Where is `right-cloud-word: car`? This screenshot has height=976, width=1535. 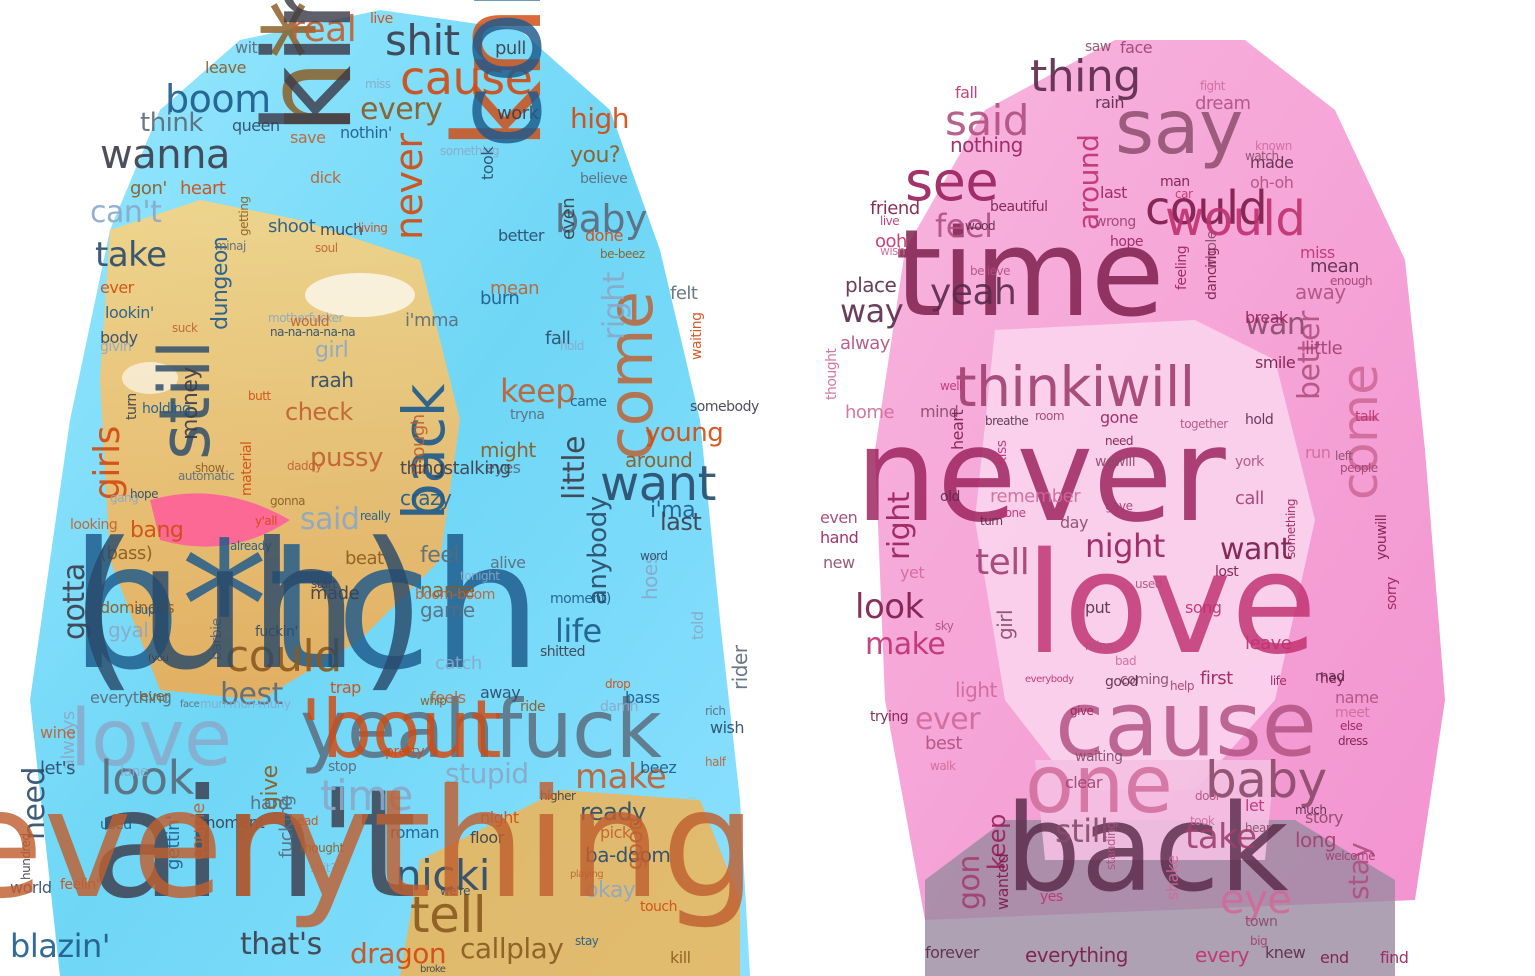 right-cloud-word: car is located at coordinates (1184, 194).